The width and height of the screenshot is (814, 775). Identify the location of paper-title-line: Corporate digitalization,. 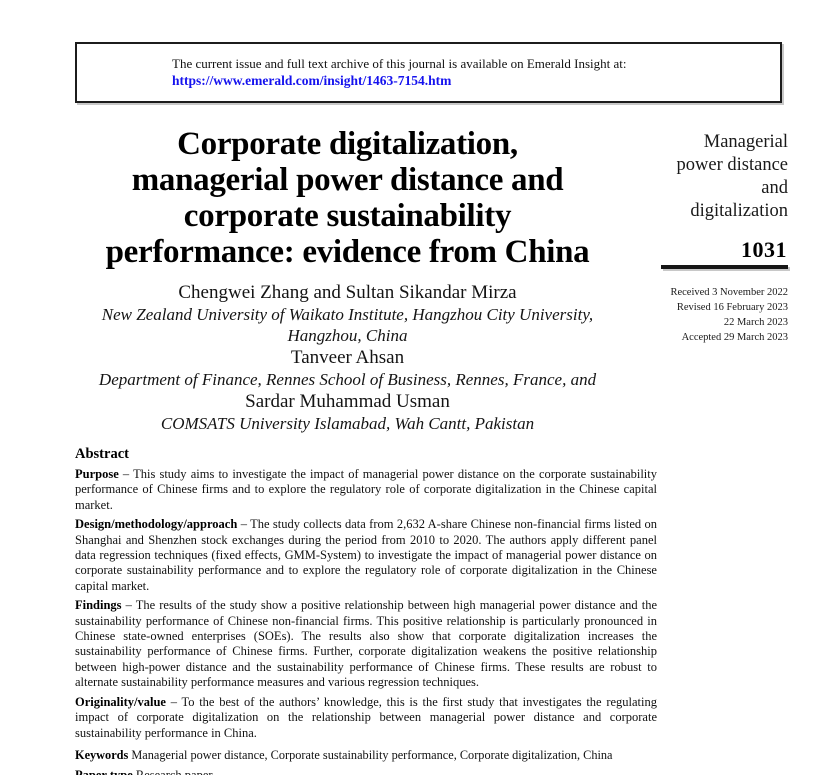
(347, 144).